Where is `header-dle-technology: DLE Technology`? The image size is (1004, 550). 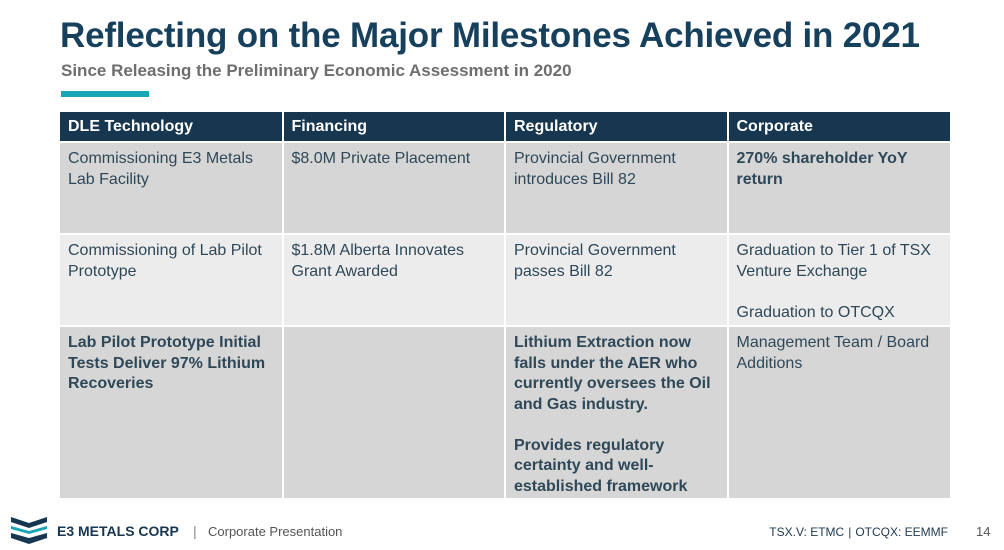
header-dle-technology: DLE Technology is located at coordinates (171, 127).